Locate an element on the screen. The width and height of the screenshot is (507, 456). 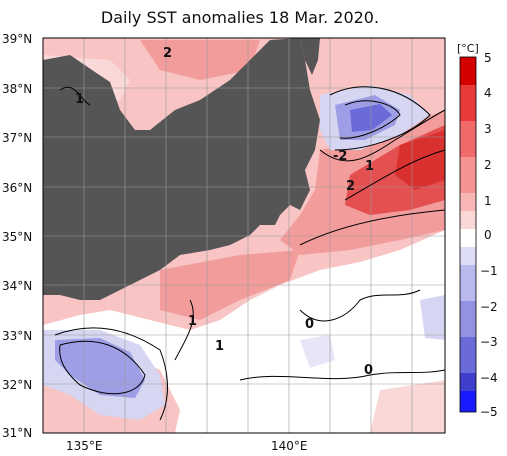
longitude-axis: 135°E 140°E is located at coordinates (187, 446).